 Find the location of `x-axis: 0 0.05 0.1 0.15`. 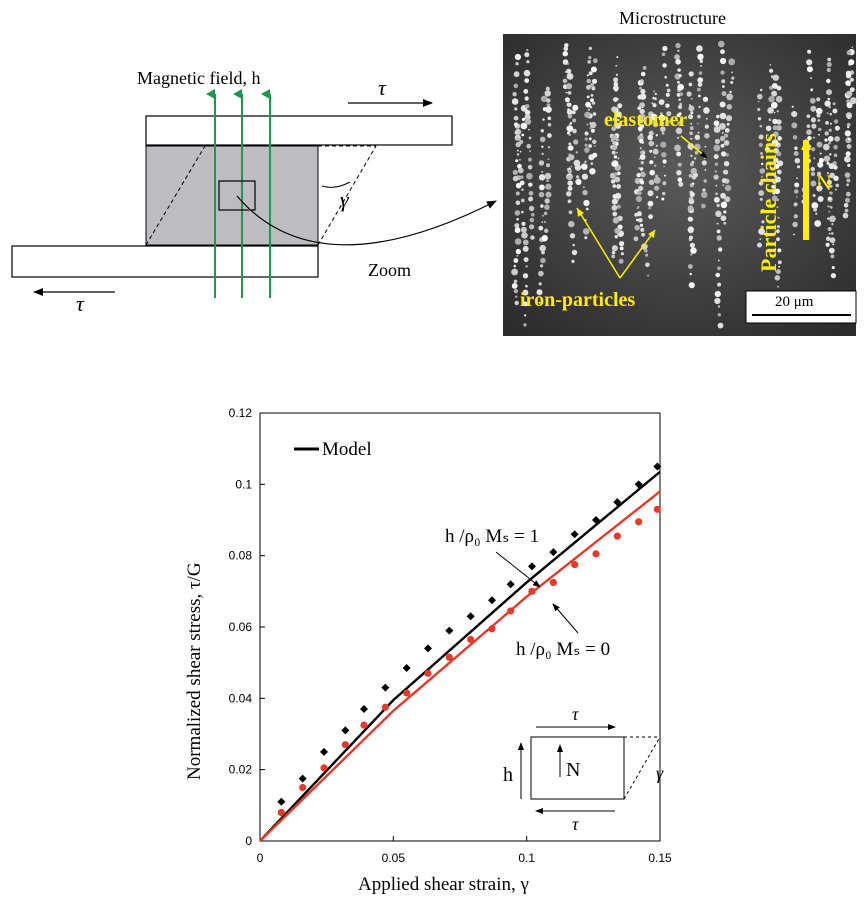

x-axis: 0 0.05 0.1 0.15 is located at coordinates (464, 850).